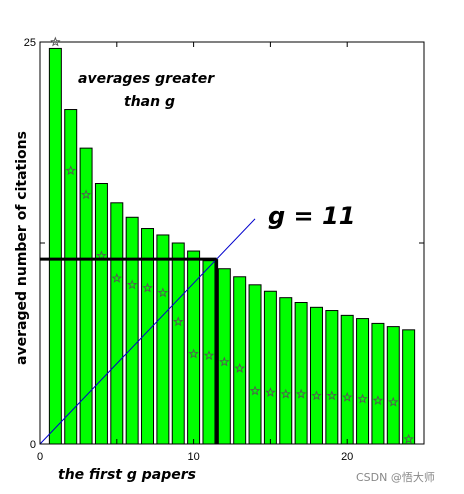 The width and height of the screenshot is (464, 494). I want to click on y-tick-label: 0, so click(33, 445).